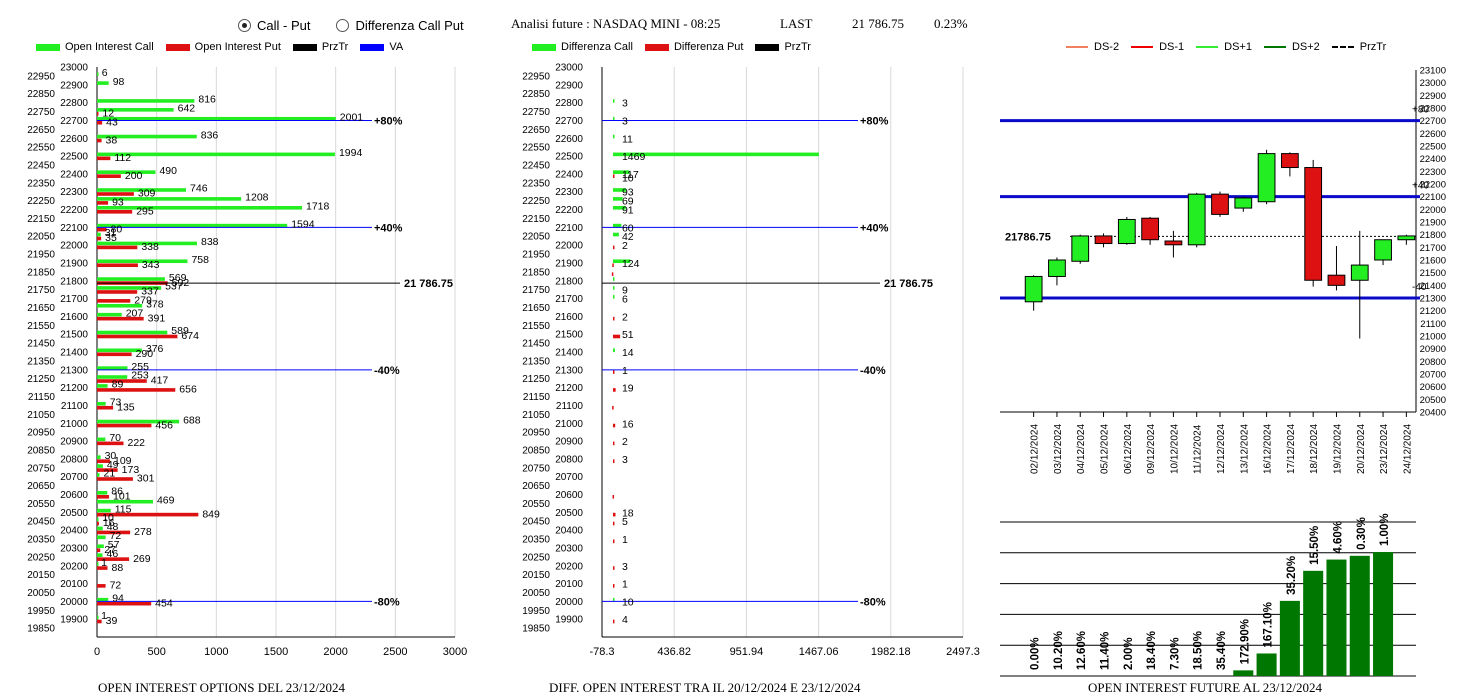 Image resolution: width=1460 pixels, height=700 pixels. Describe the element at coordinates (74, 139) in the screenshot. I see `y-tick-label: 22600` at that location.